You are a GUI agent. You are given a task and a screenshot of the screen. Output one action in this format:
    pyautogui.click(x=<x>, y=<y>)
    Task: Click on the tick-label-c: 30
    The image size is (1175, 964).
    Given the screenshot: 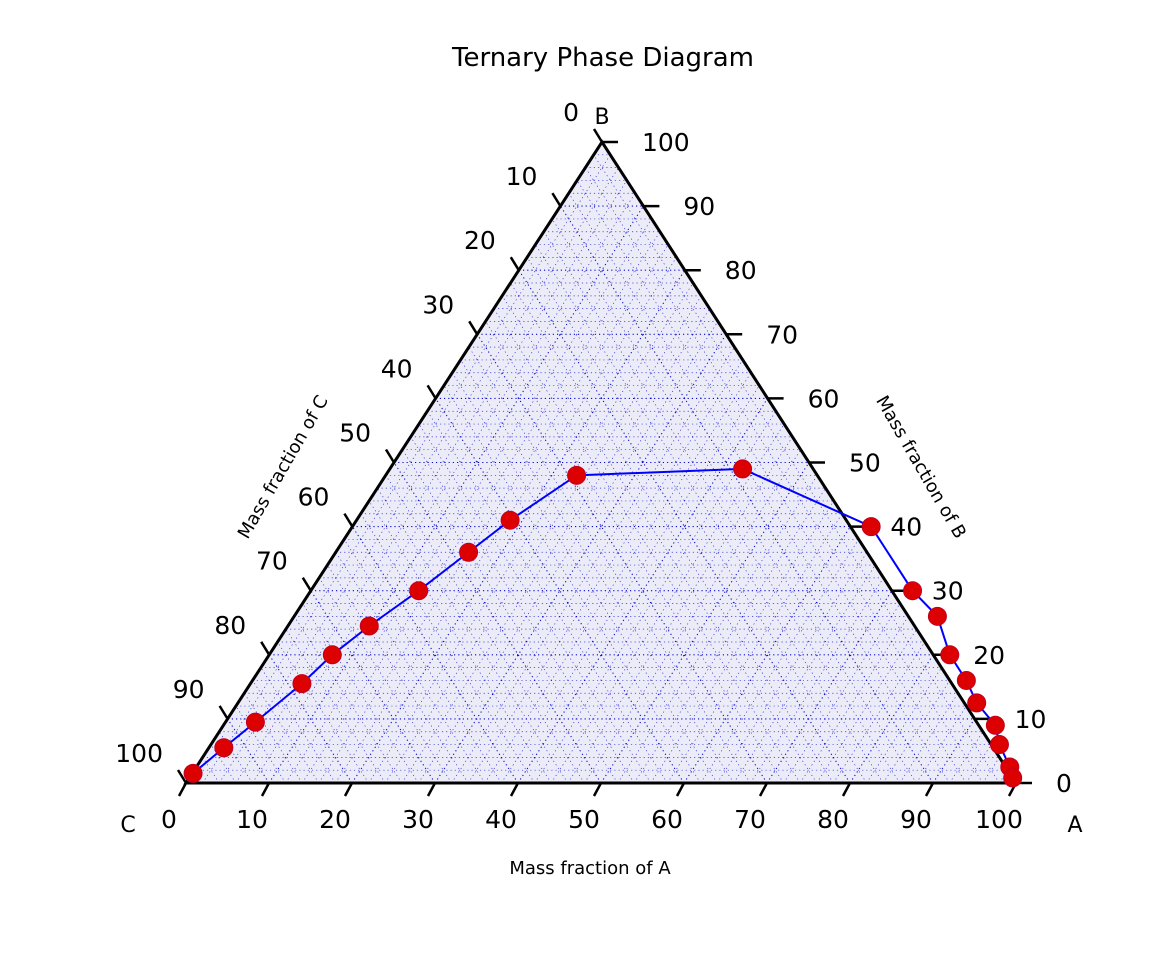 What is the action you would take?
    pyautogui.click(x=438, y=304)
    